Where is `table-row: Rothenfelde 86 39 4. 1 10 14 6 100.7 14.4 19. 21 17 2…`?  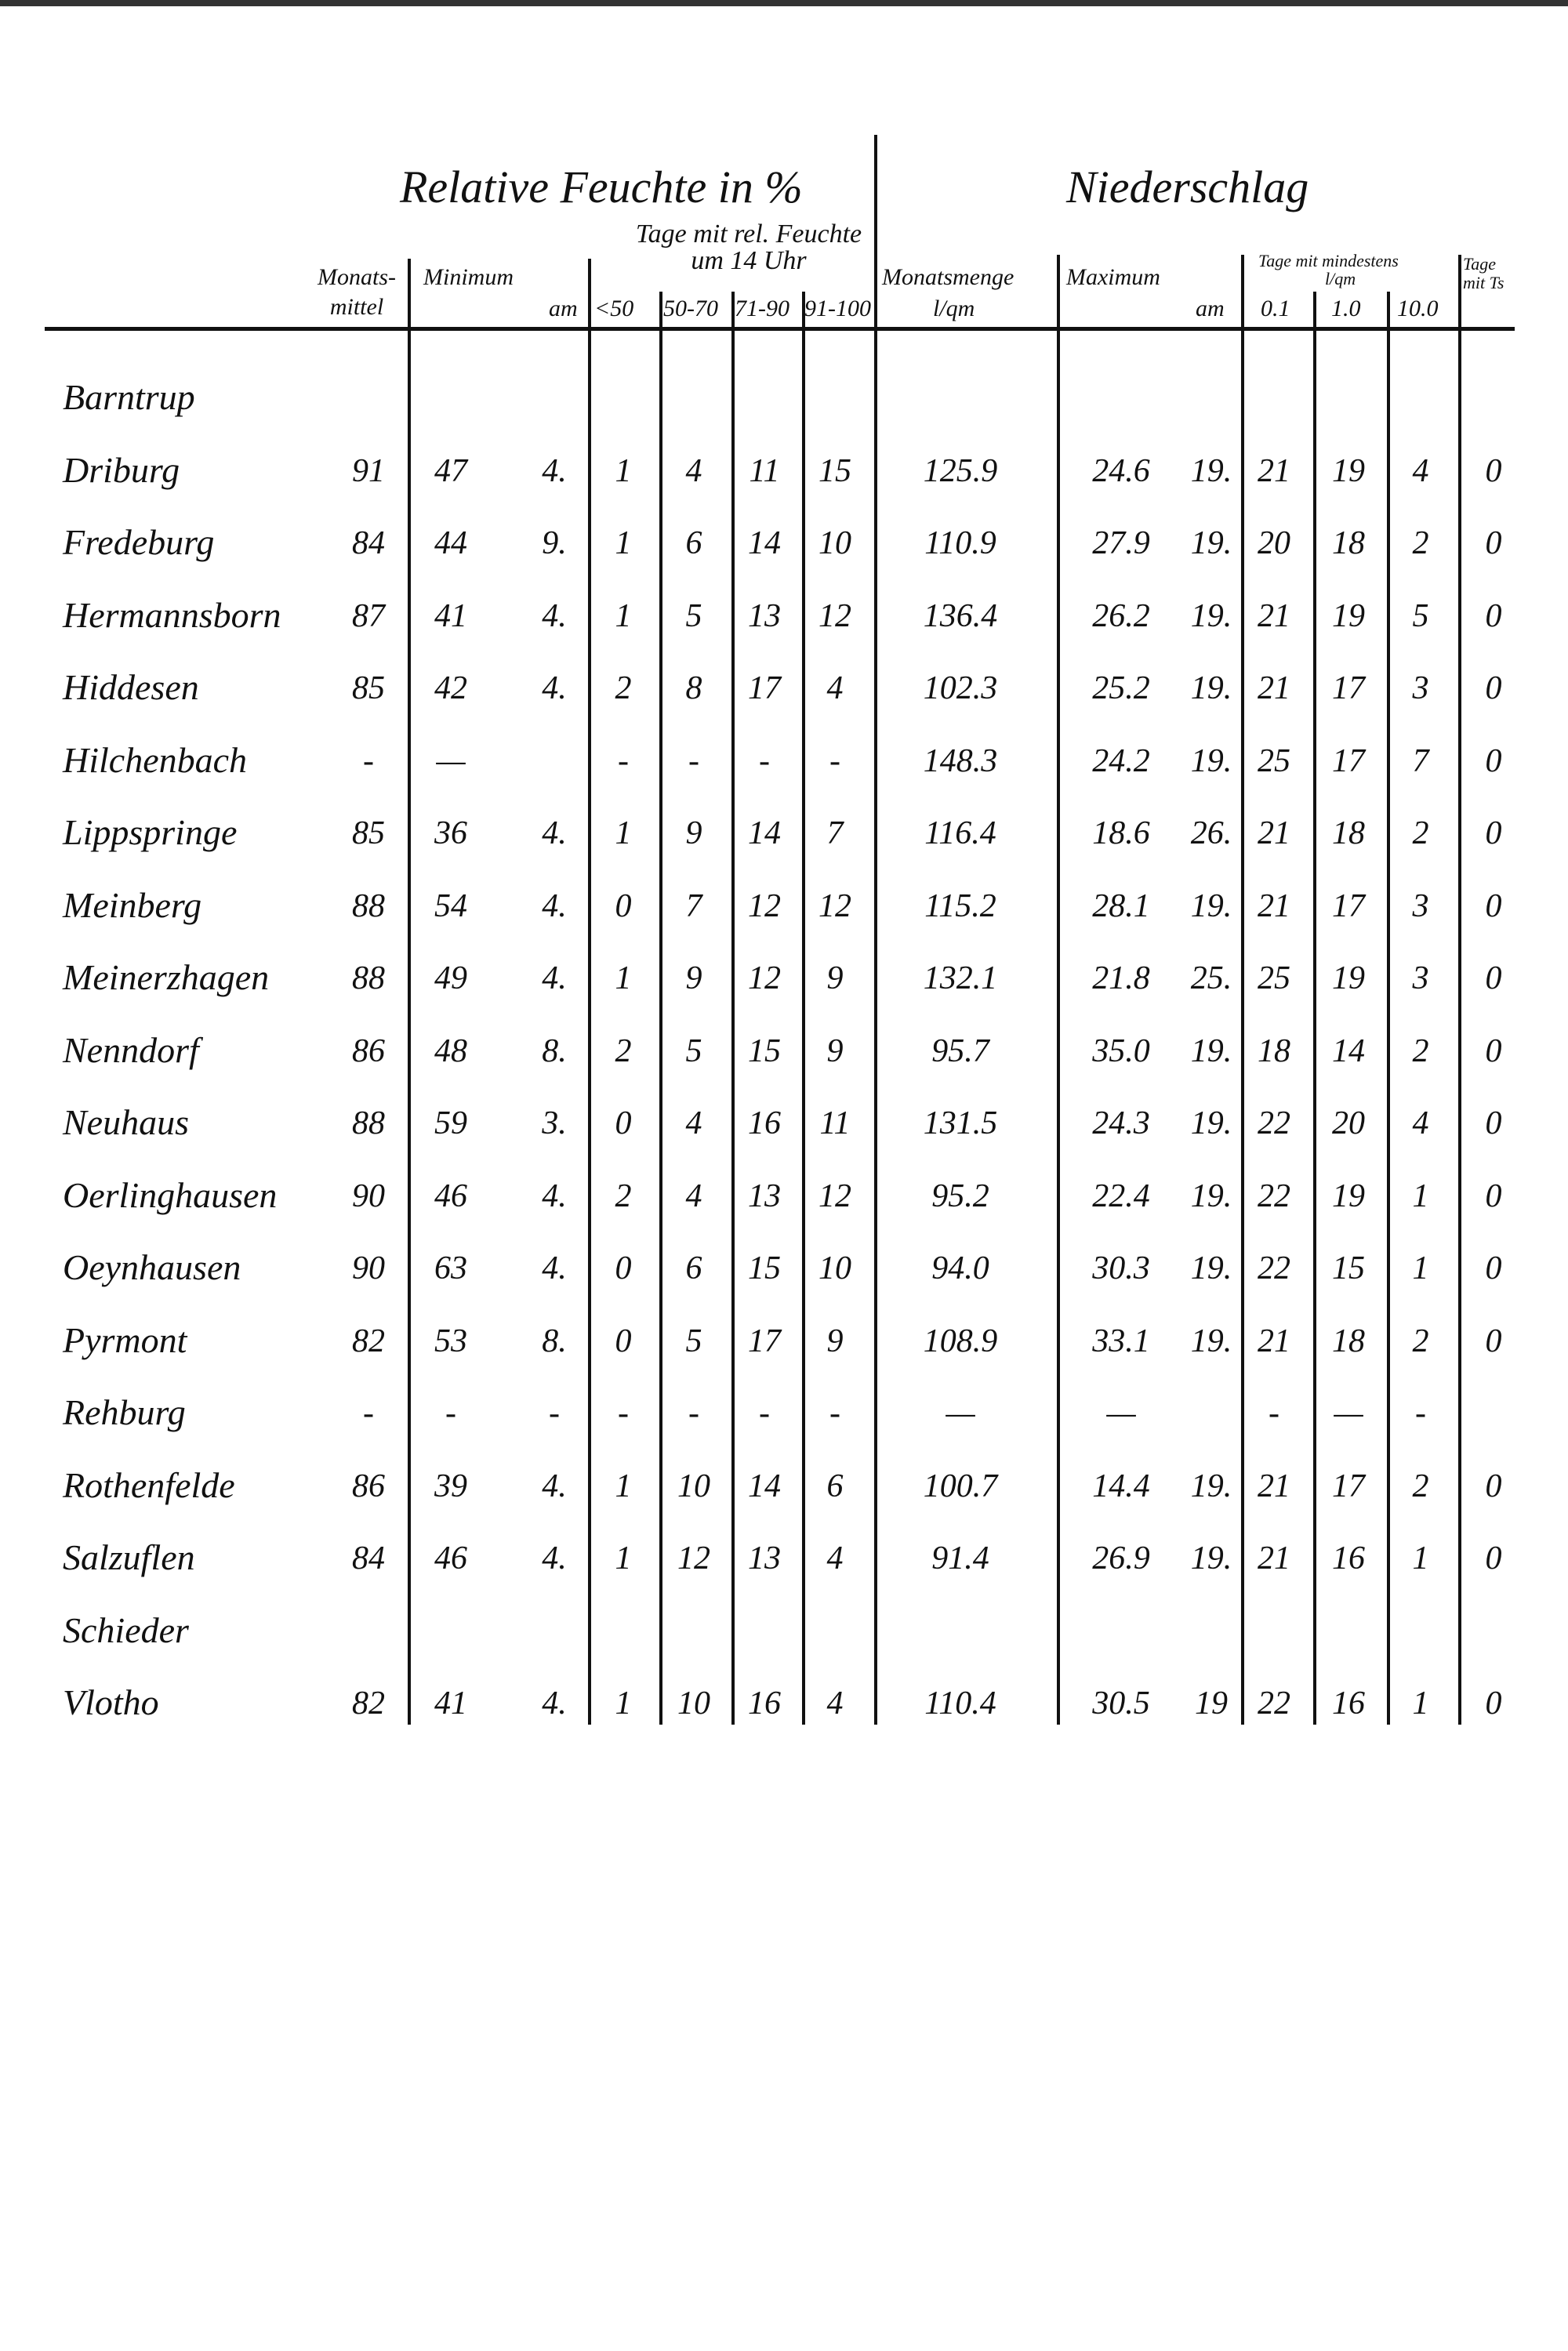
table-row: Rothenfelde 86 39 4. 1 10 14 6 100.7 14.4 19. 21 17 2… is located at coordinates (784, 1493).